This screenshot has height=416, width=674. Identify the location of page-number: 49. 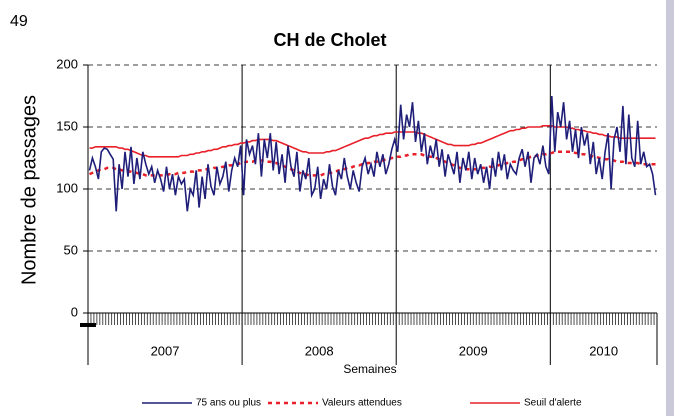
(19, 21).